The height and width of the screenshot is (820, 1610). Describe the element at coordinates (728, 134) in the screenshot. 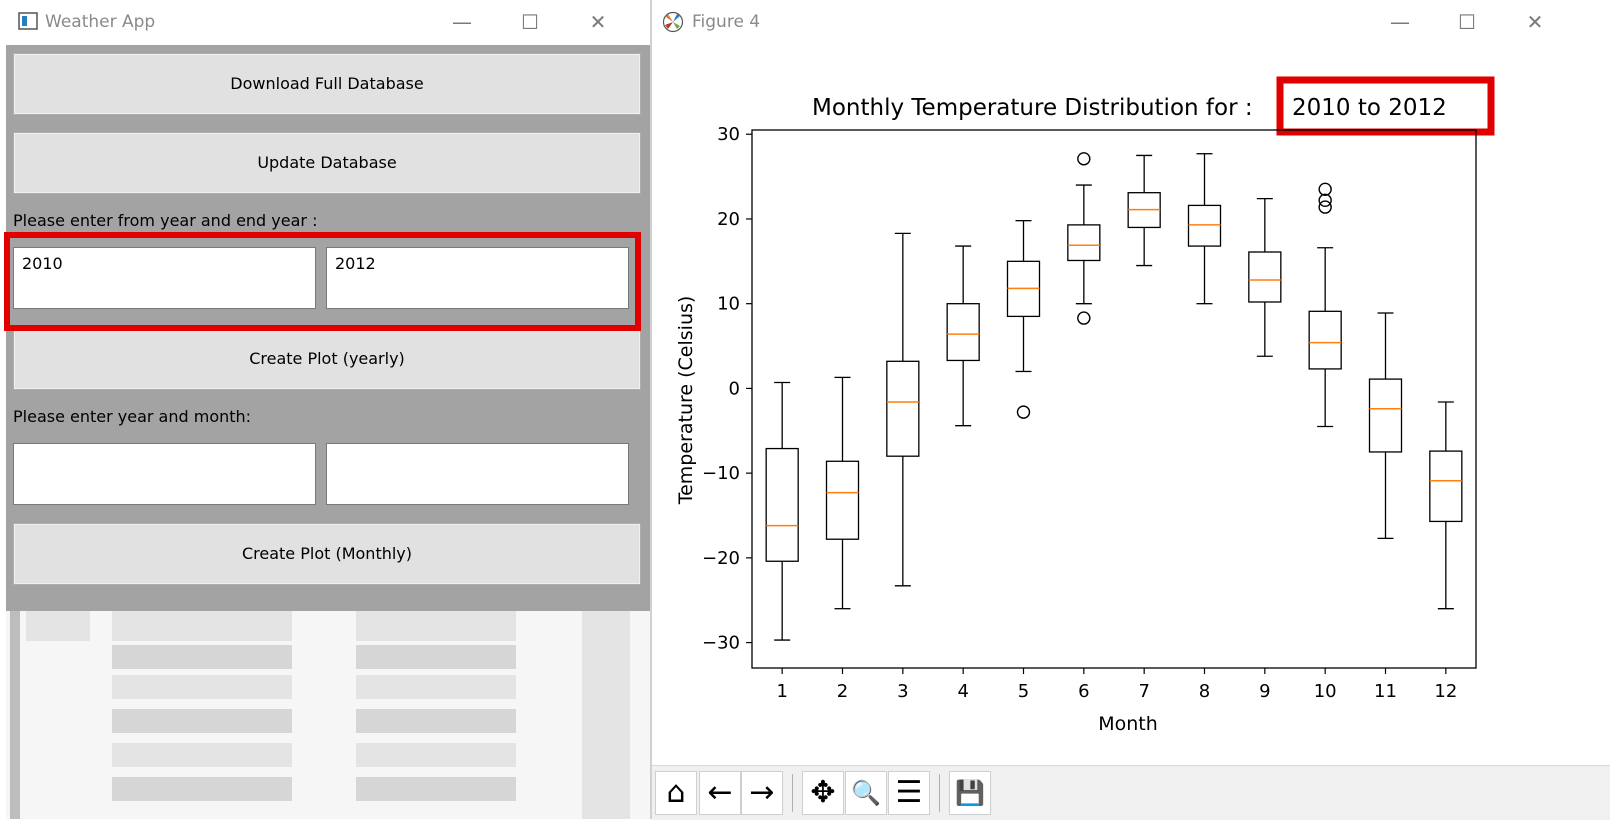

I see `y-tick-label: 30` at that location.